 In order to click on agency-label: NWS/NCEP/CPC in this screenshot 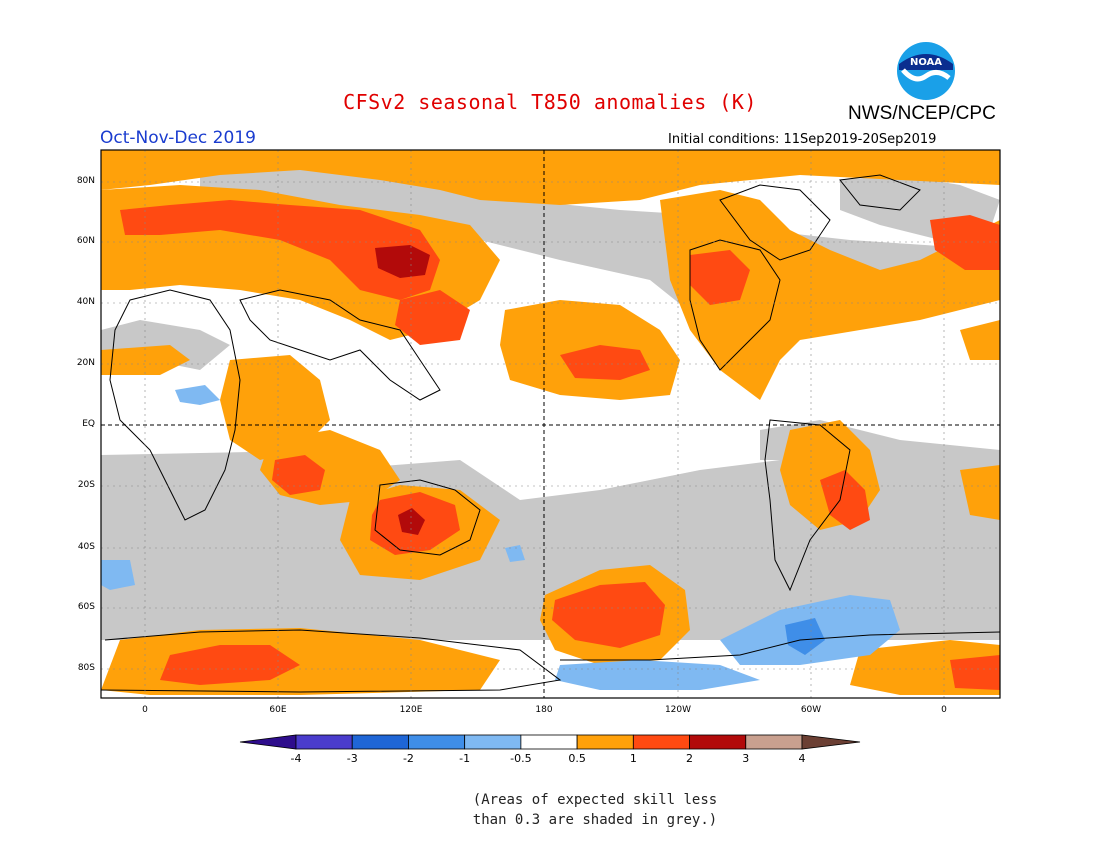, I will do `click(922, 113)`.